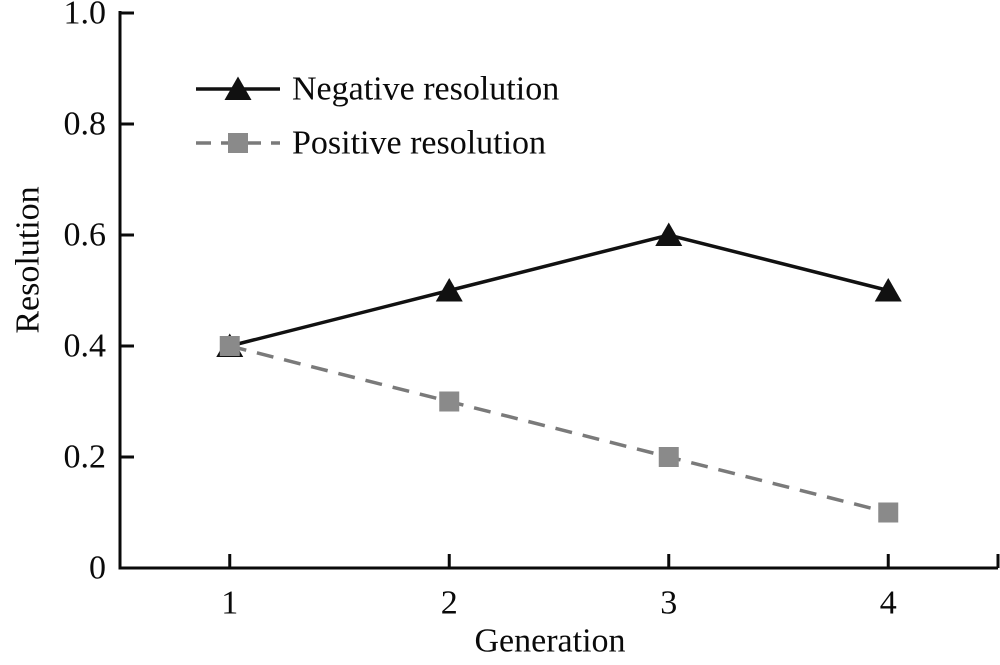 The image size is (1000, 665). Describe the element at coordinates (238, 88) in the screenshot. I see `legend-triangle-up-icon` at that location.